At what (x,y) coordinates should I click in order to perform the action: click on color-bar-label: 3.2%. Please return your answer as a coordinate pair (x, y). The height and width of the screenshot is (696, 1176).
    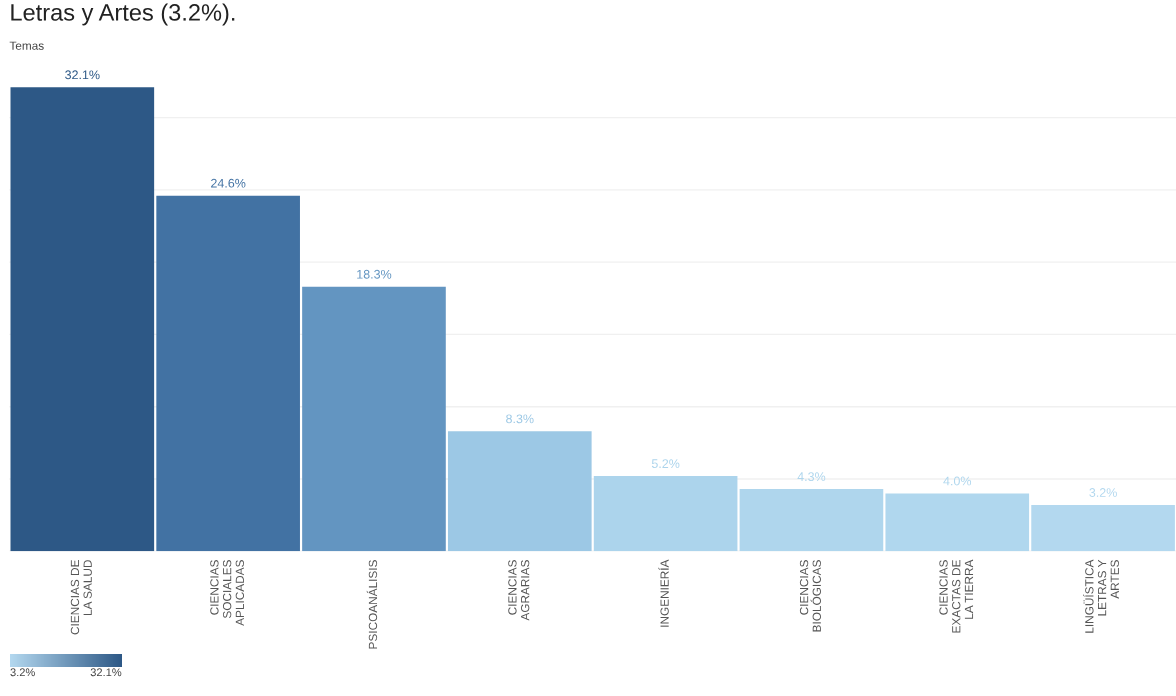
    Looking at the image, I should click on (22, 672).